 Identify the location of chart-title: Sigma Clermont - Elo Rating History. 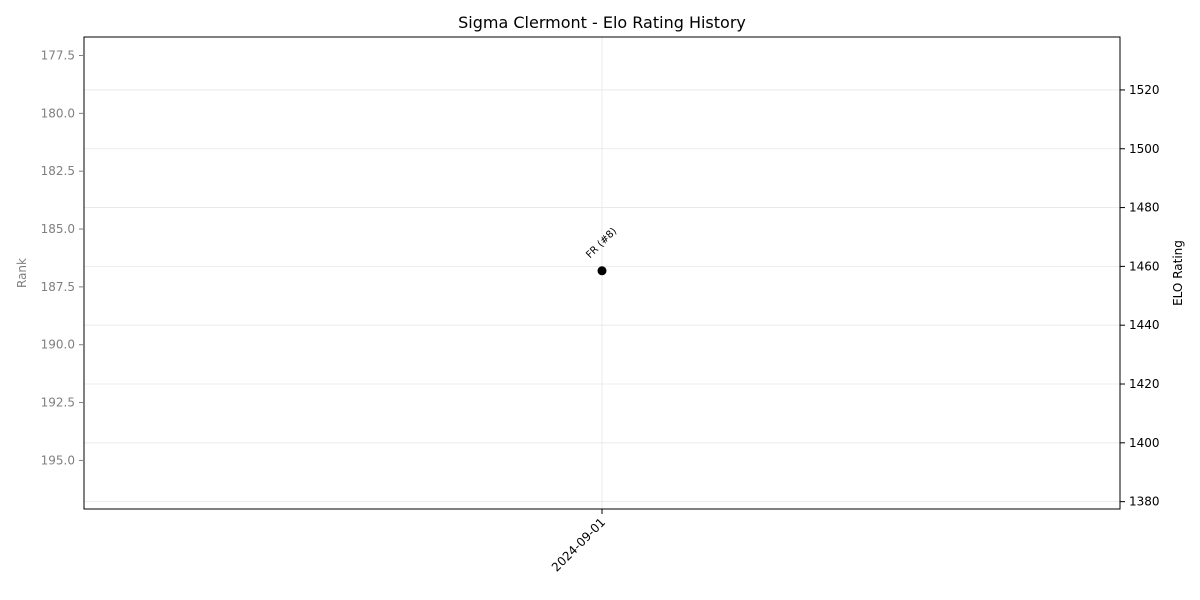
(602, 22).